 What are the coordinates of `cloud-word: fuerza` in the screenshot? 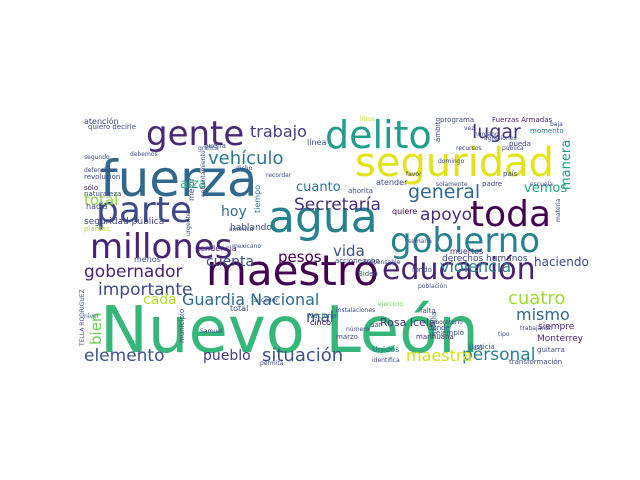 It's located at (179, 179).